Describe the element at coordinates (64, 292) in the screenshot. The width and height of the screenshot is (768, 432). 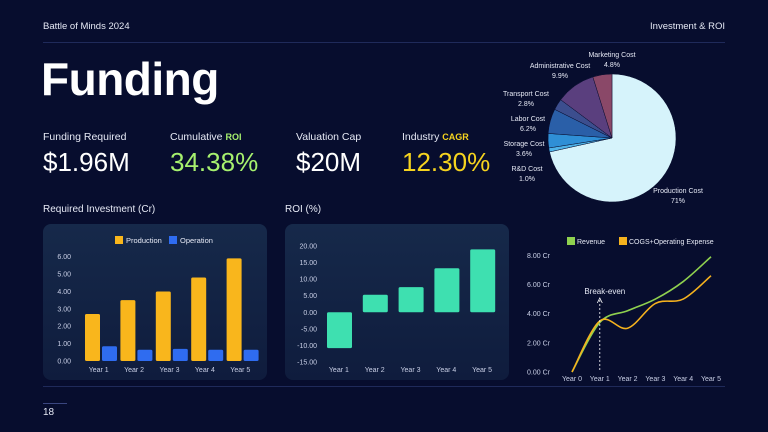
I see `y-tick-label: 4.00` at that location.